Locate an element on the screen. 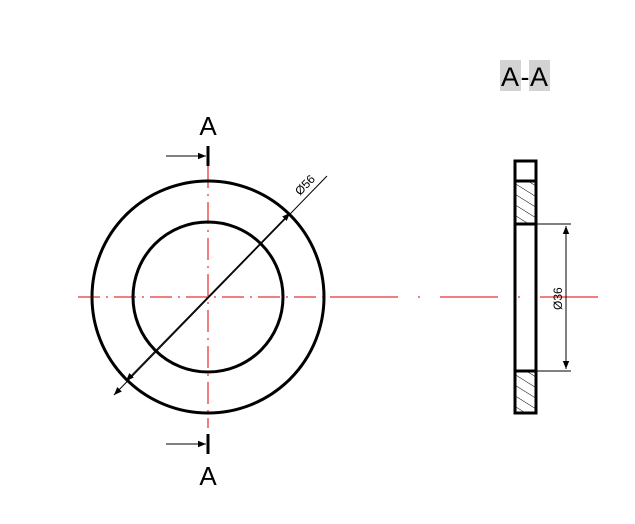 Image resolution: width=635 pixels, height=524 pixels. inner-circle is located at coordinates (208, 297).